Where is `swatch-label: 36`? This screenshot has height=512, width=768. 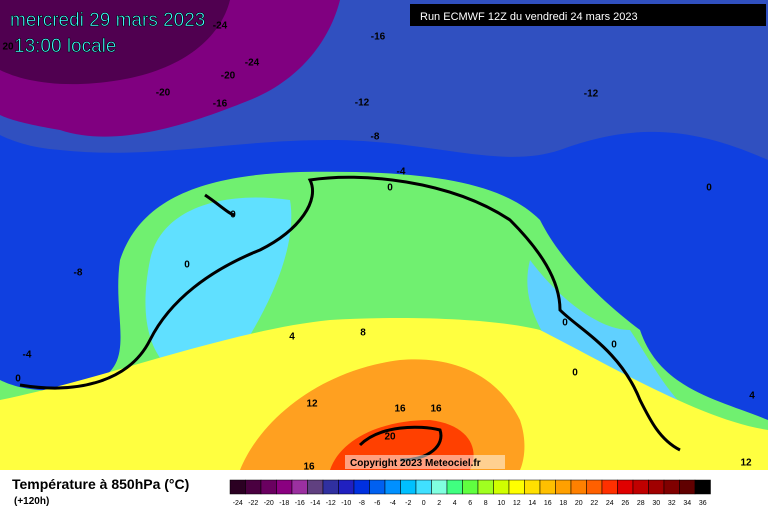
swatch-label: 36 is located at coordinates (703, 503).